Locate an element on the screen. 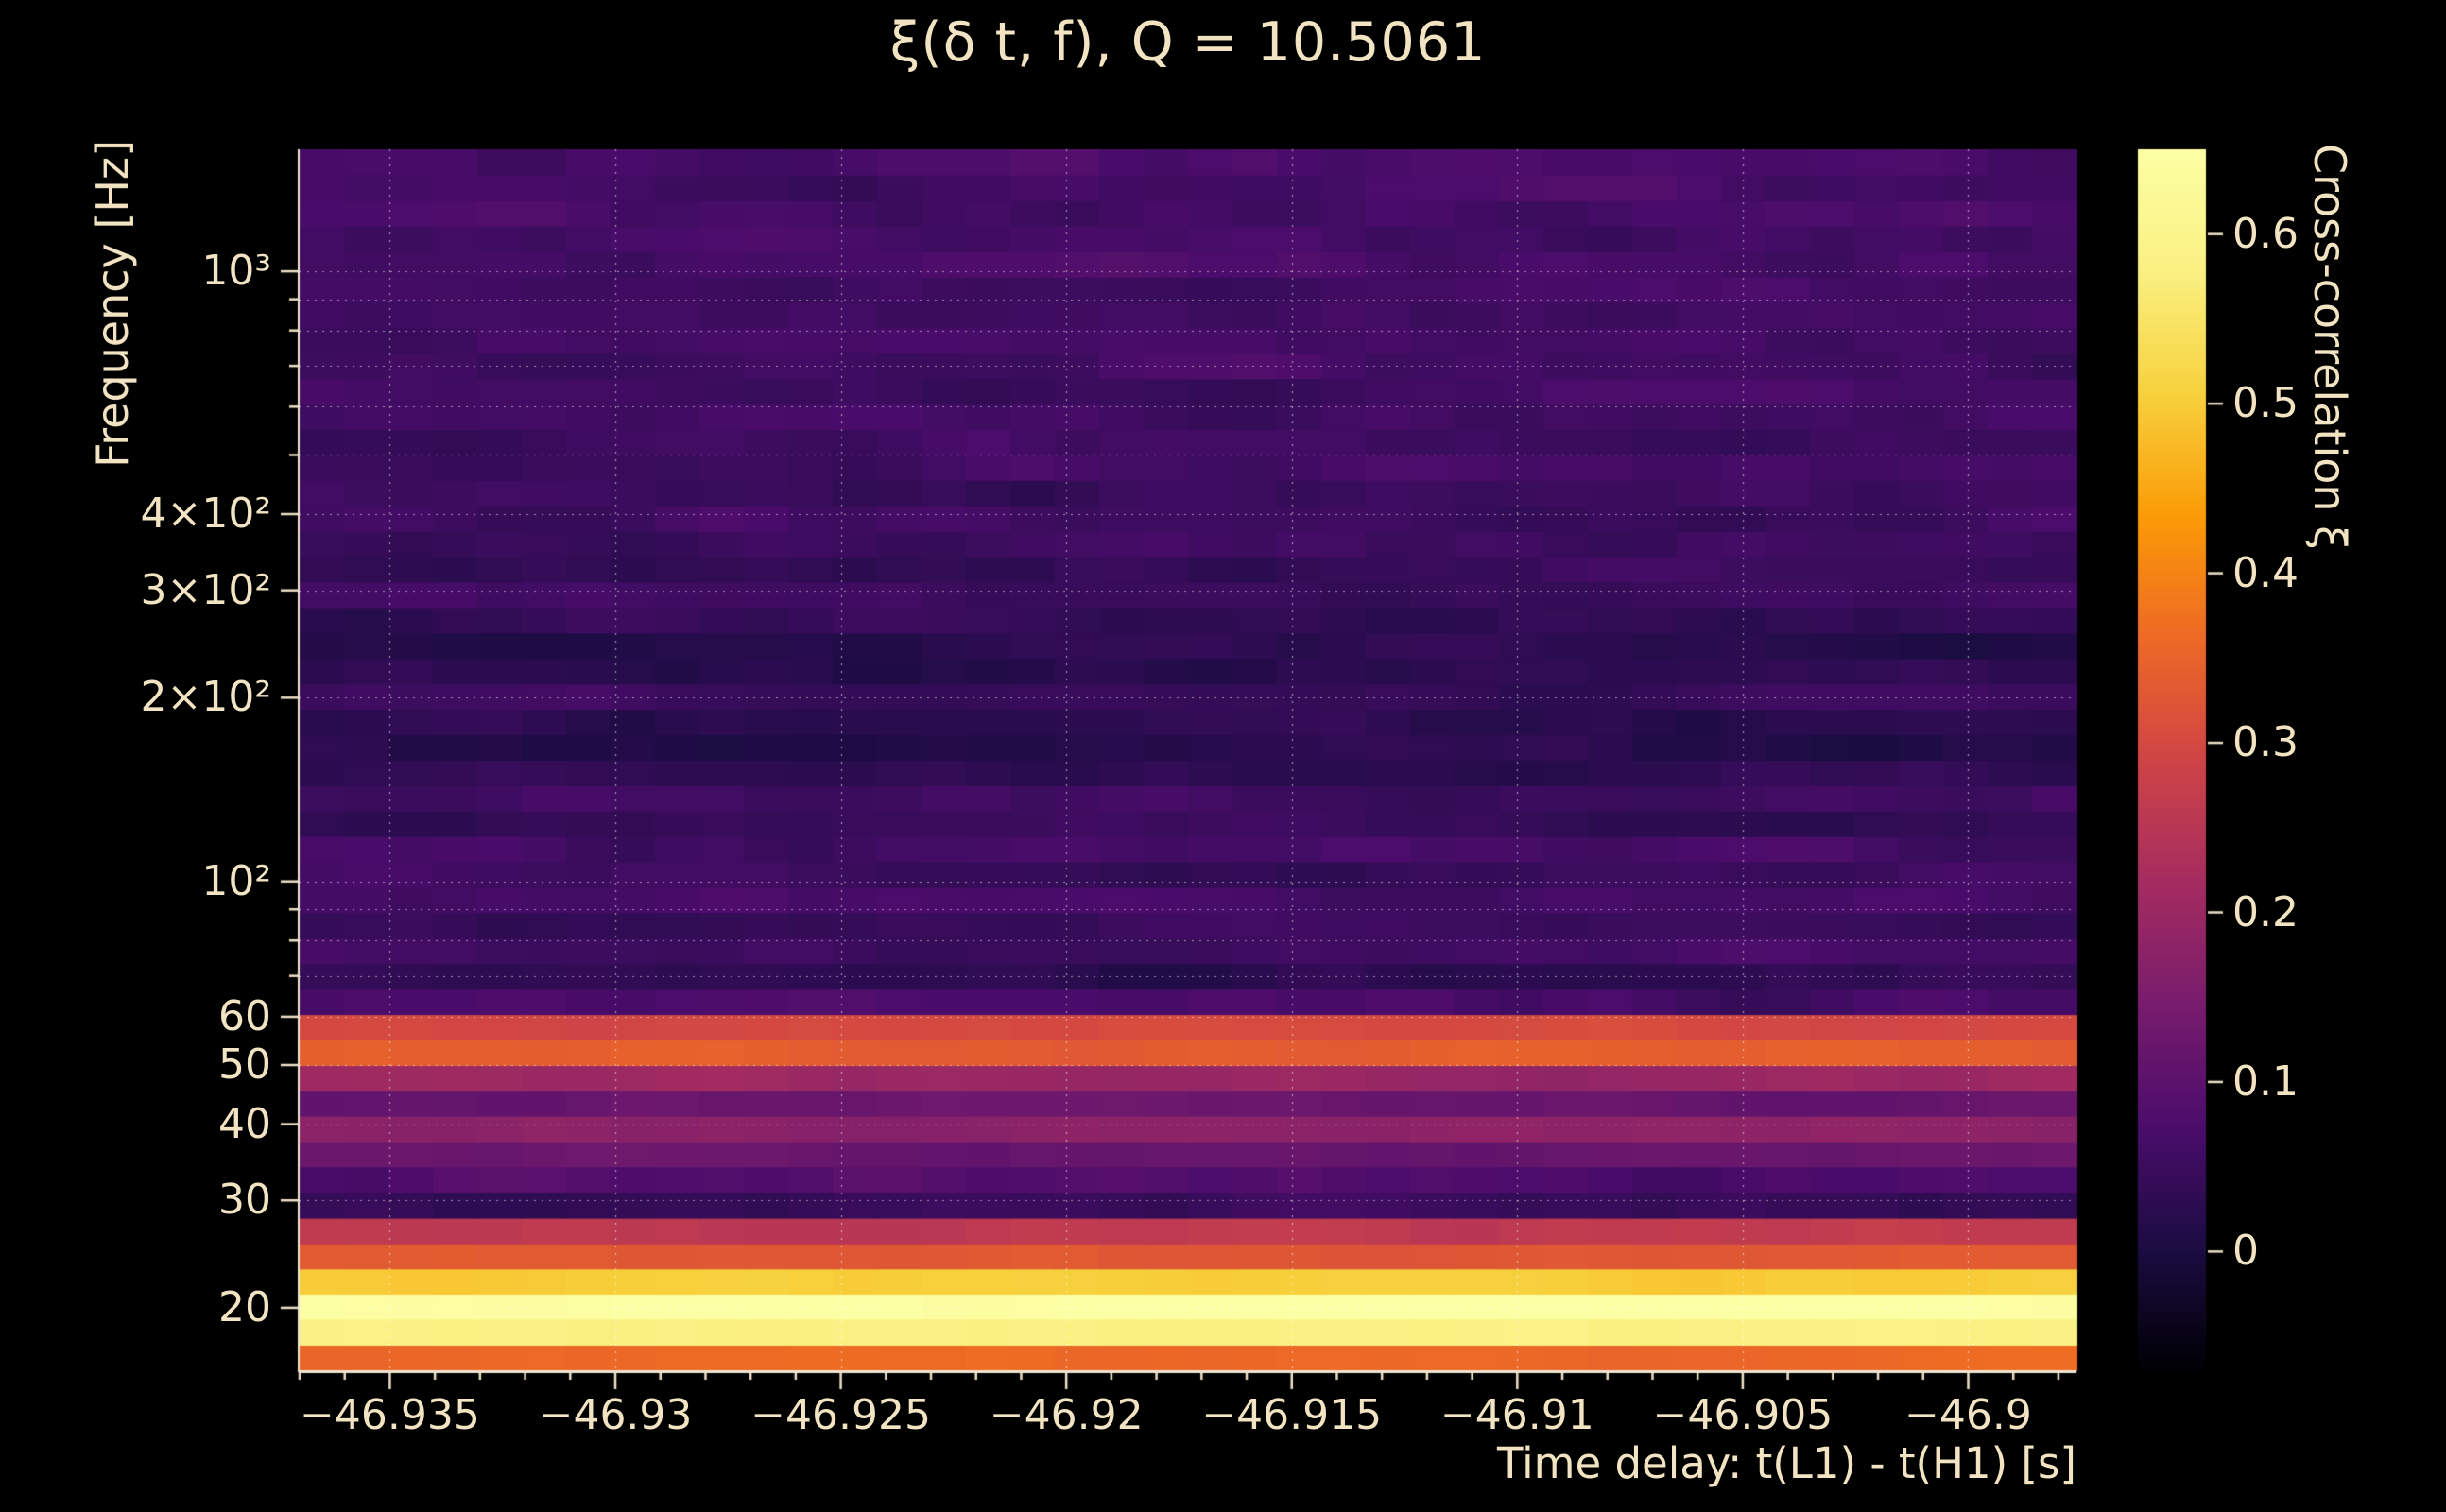 The image size is (2446, 1512). plot-title: ξ(δ t, f), Q = 10.5061 is located at coordinates (1188, 42).